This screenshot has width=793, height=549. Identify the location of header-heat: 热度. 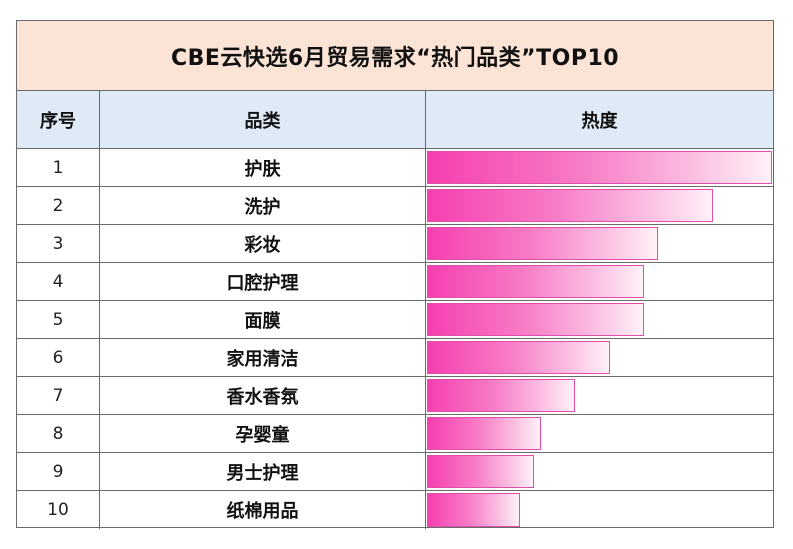
(599, 121).